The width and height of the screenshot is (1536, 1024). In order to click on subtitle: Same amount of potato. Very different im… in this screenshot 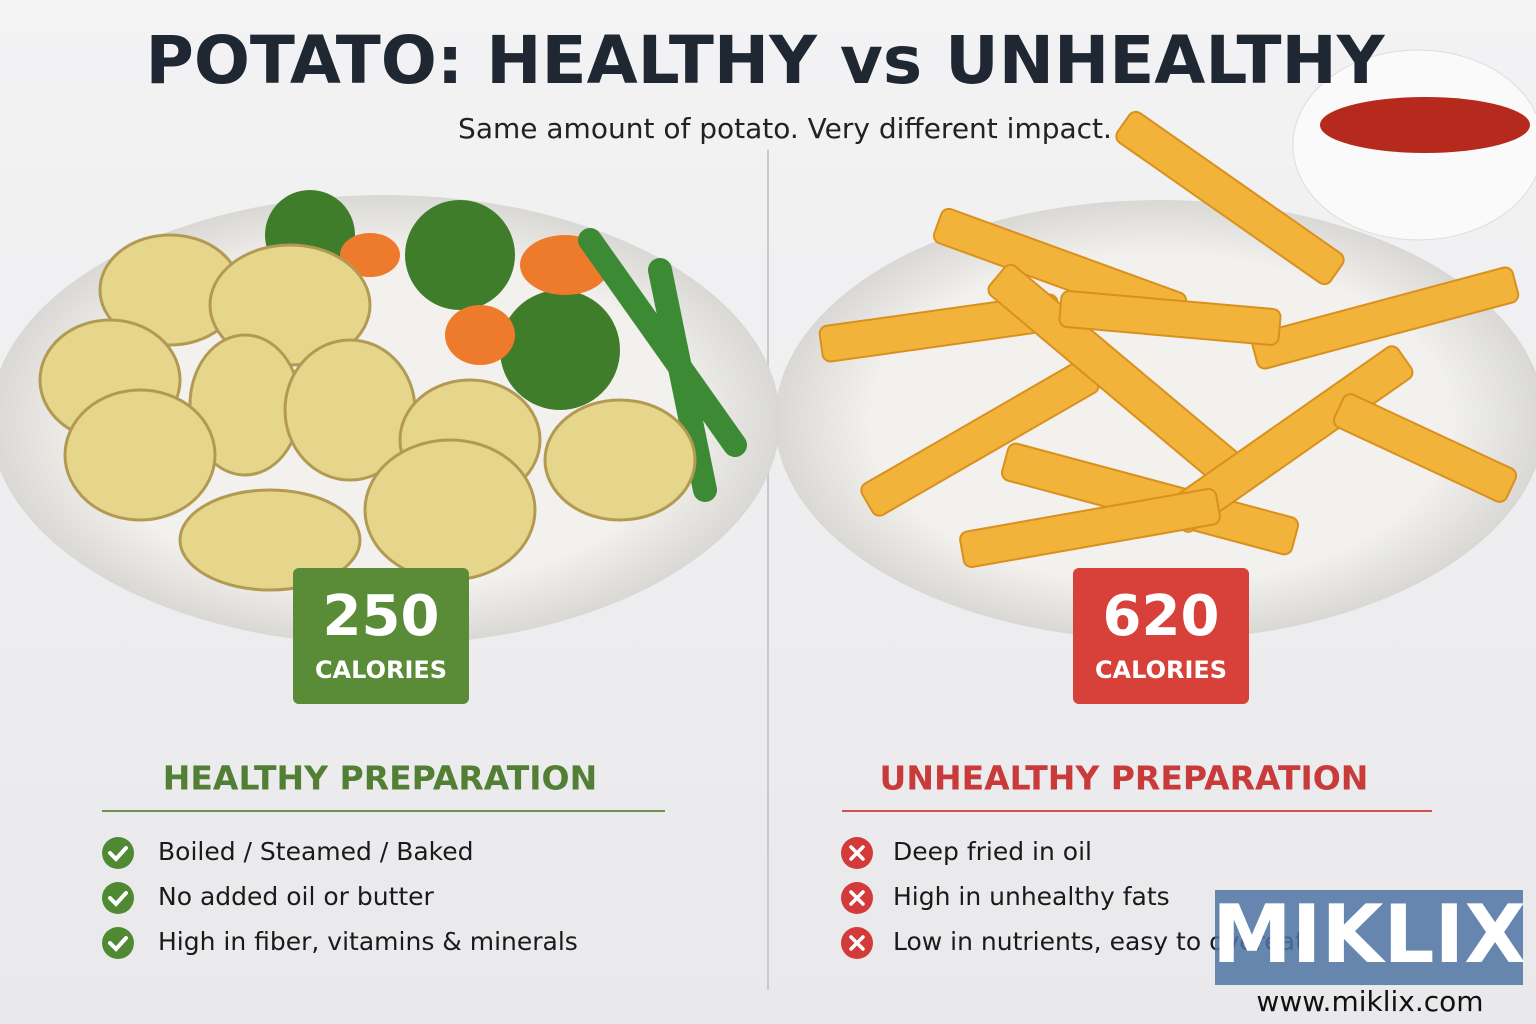, I will do `click(785, 128)`.